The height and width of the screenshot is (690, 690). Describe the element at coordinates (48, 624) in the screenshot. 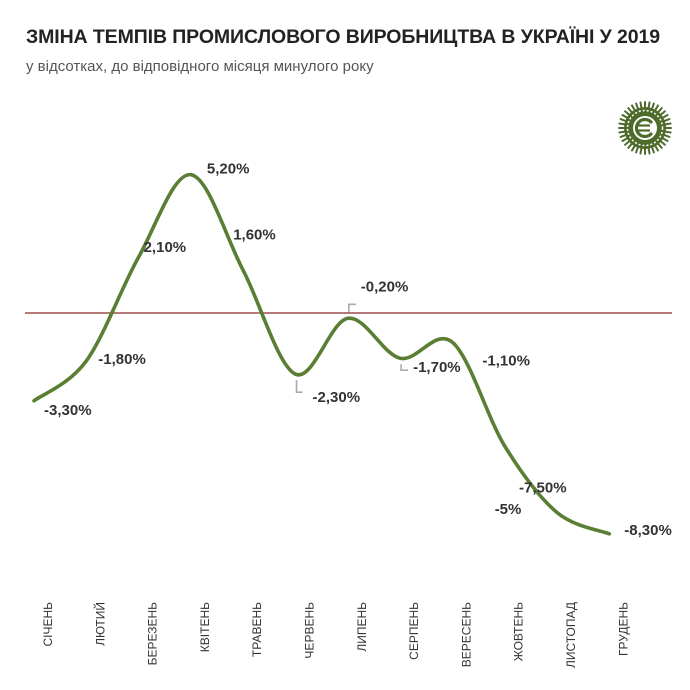

I see `x-tick-label: СІЧЕНЬ` at that location.